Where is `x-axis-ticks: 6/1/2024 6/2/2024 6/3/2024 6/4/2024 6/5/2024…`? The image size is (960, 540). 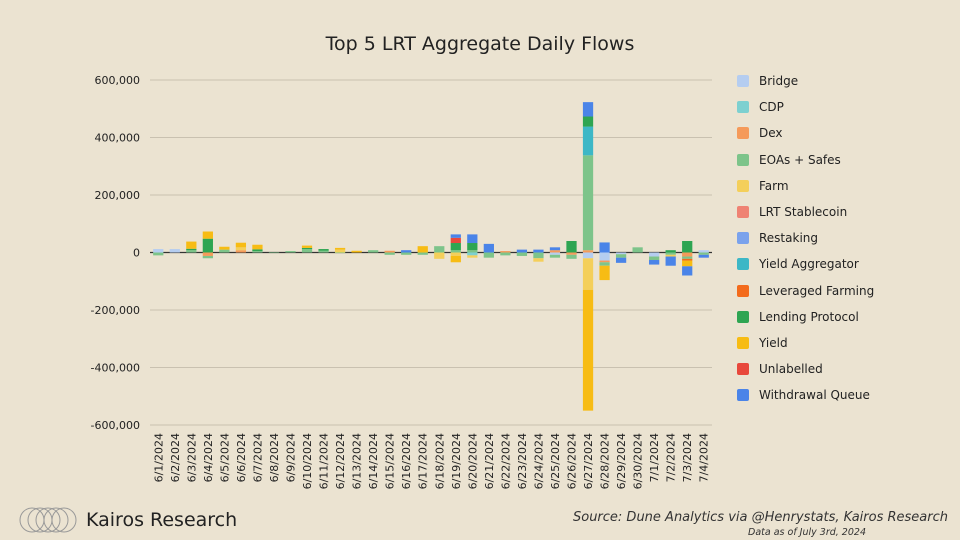
x-axis-ticks: 6/1/2024 6/2/2024 6/3/2024 6/4/2024 6/5/2024… is located at coordinates (431, 461).